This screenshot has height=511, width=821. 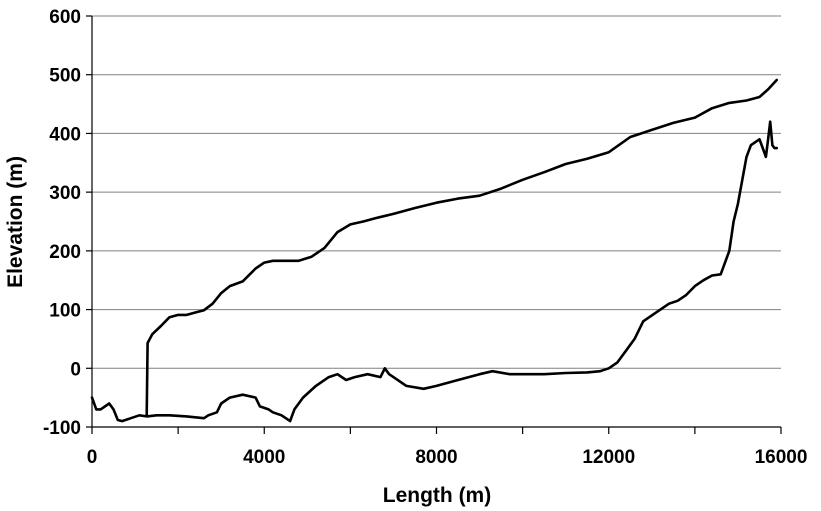 What do you see at coordinates (437, 495) in the screenshot?
I see `x-axis-title: Length (m)` at bounding box center [437, 495].